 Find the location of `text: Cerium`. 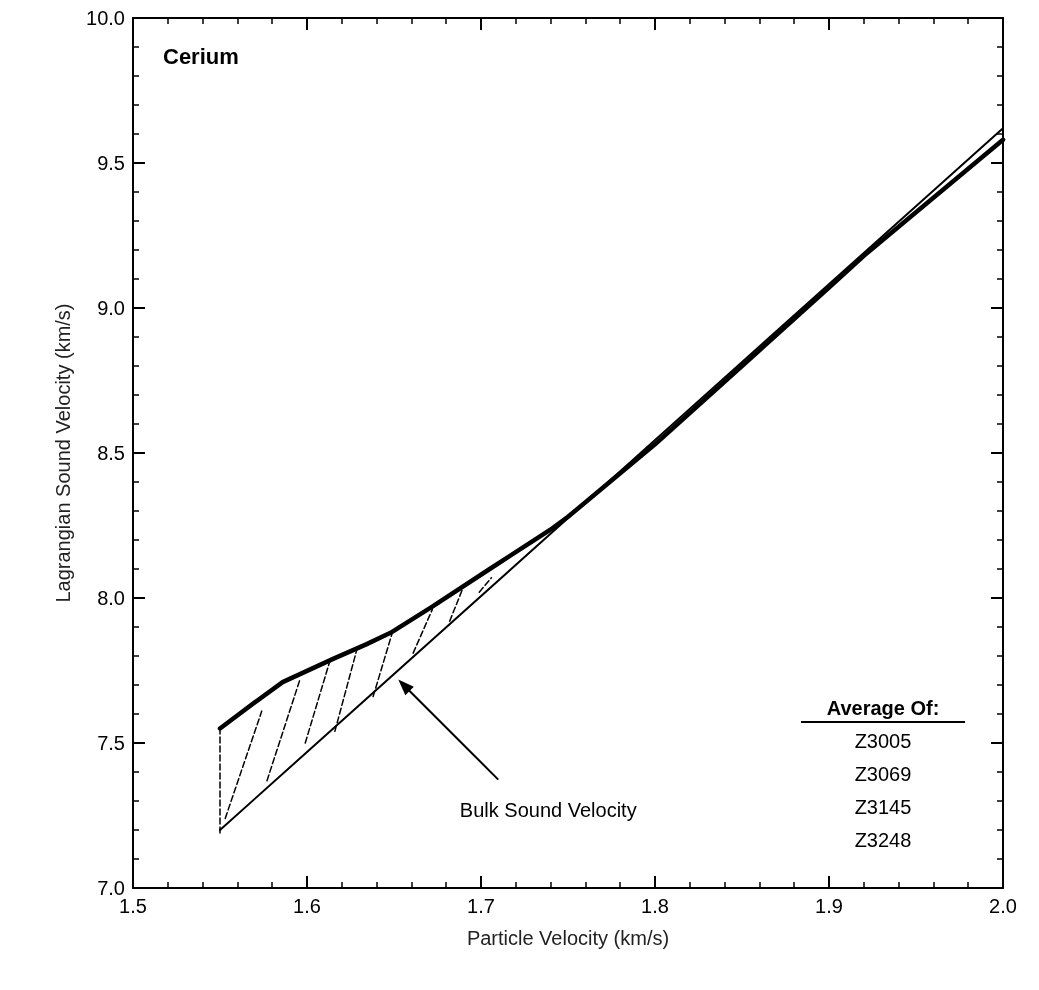

text: Cerium is located at coordinates (201, 56).